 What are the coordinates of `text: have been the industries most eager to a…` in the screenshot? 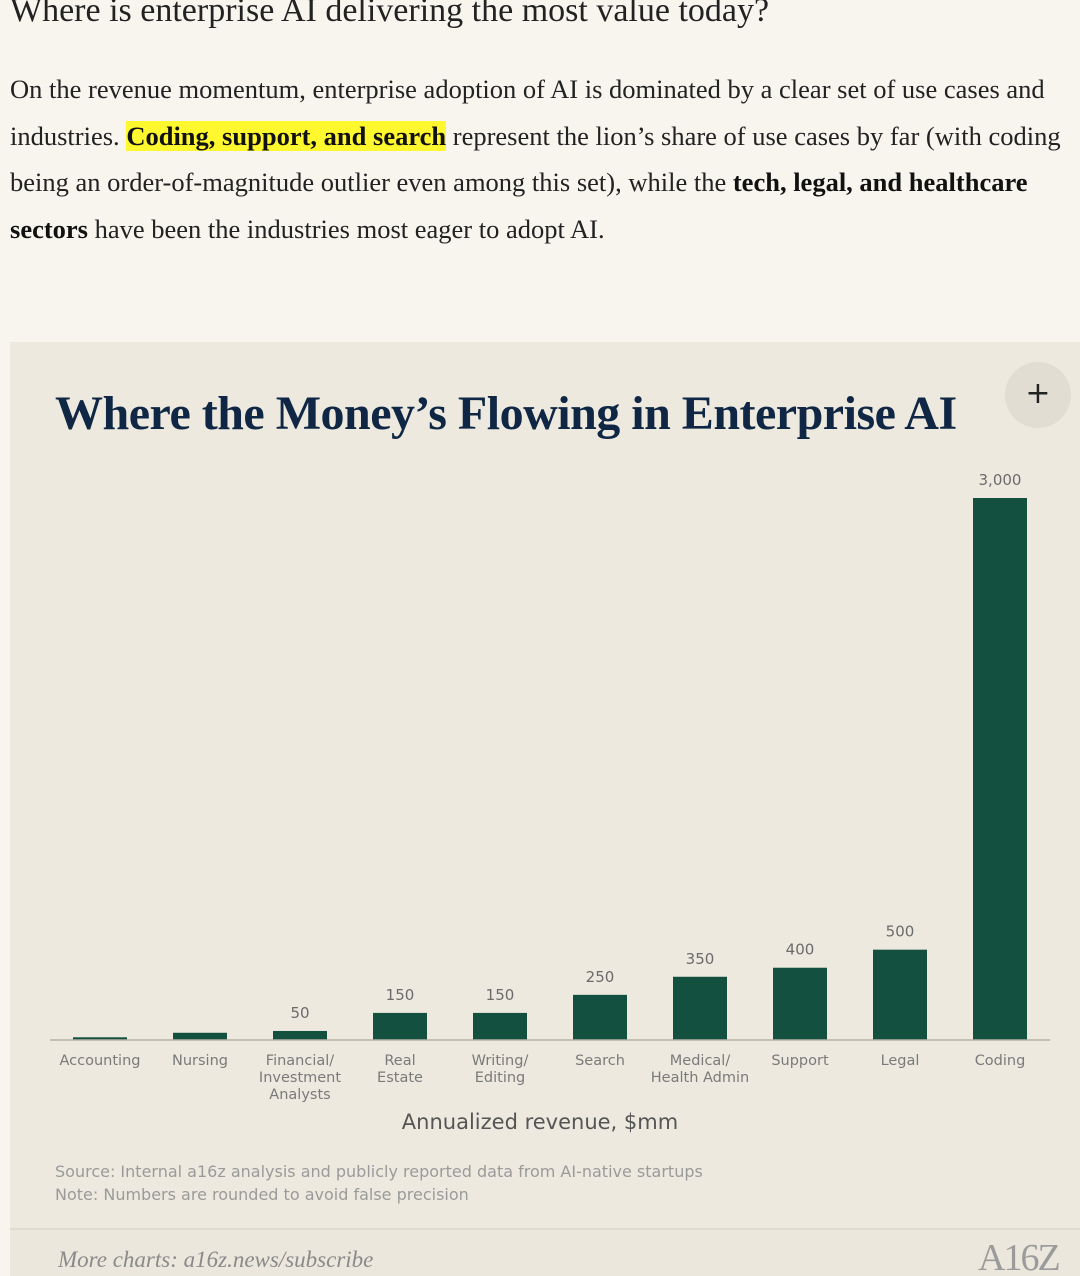 It's located at (346, 228).